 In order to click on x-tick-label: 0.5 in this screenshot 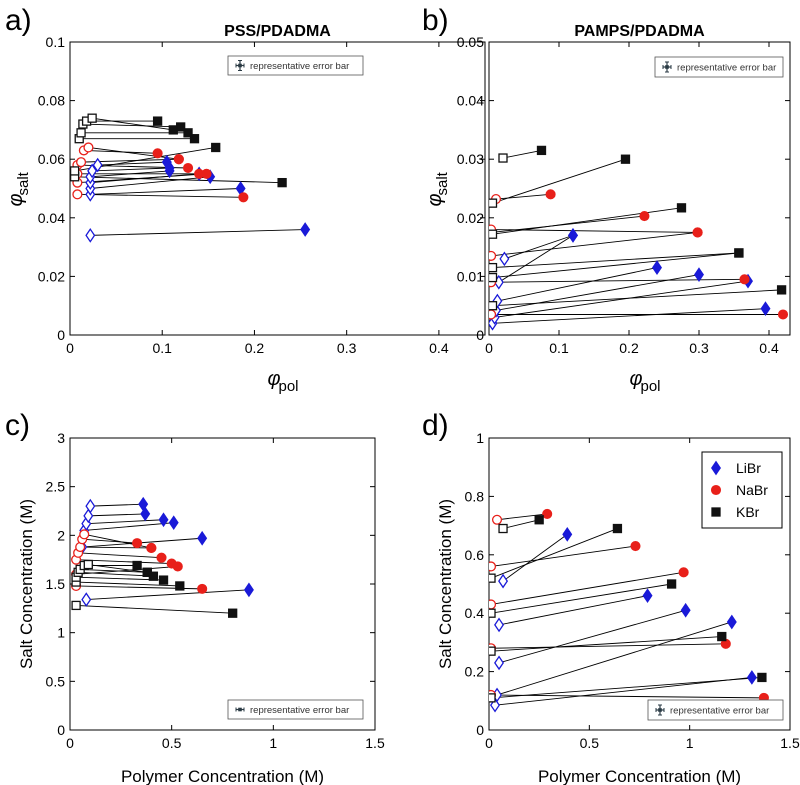, I will do `click(590, 743)`.